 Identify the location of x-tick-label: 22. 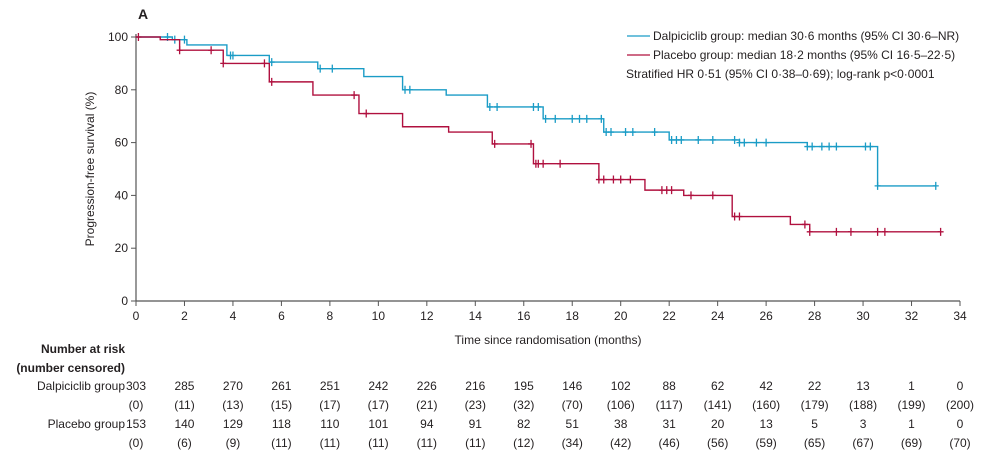
(669, 316).